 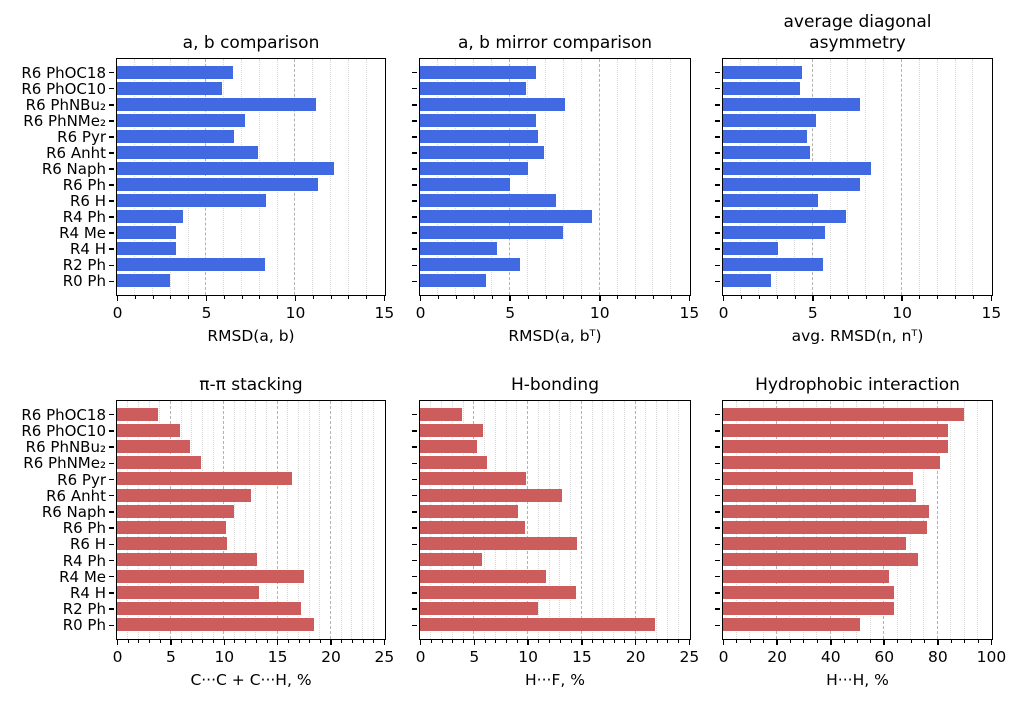 What do you see at coordinates (528, 657) in the screenshot?
I see `x-tick-label: 10` at bounding box center [528, 657].